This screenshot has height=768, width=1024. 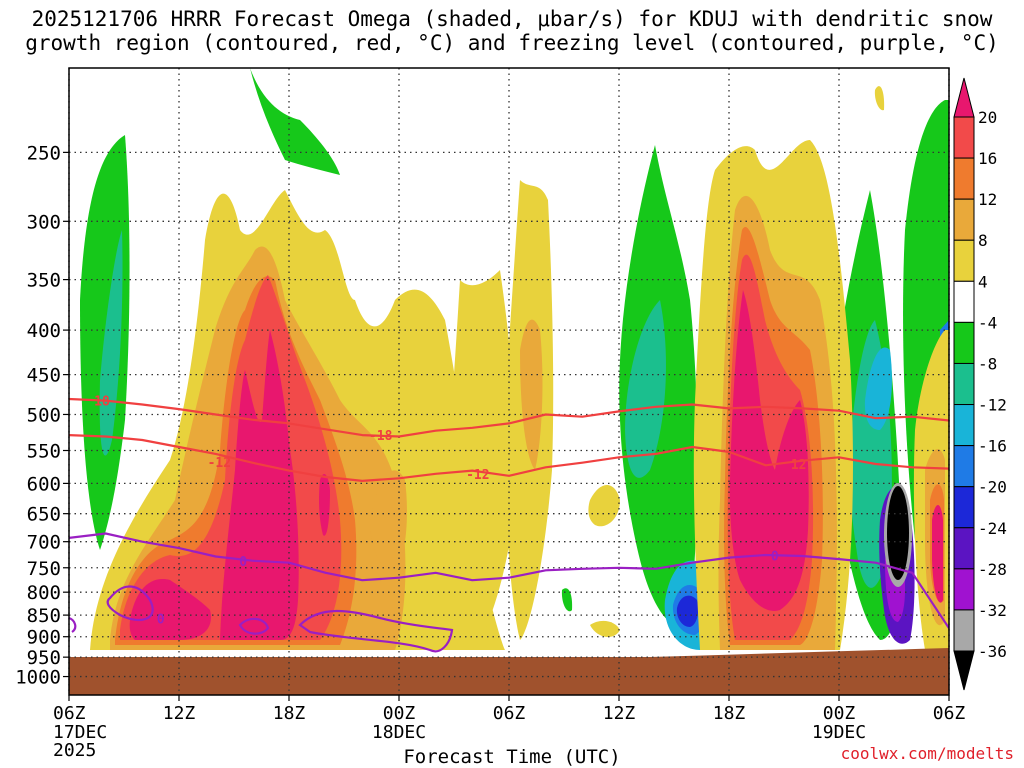 I want to click on colorbar-label: 12, so click(x=987, y=199).